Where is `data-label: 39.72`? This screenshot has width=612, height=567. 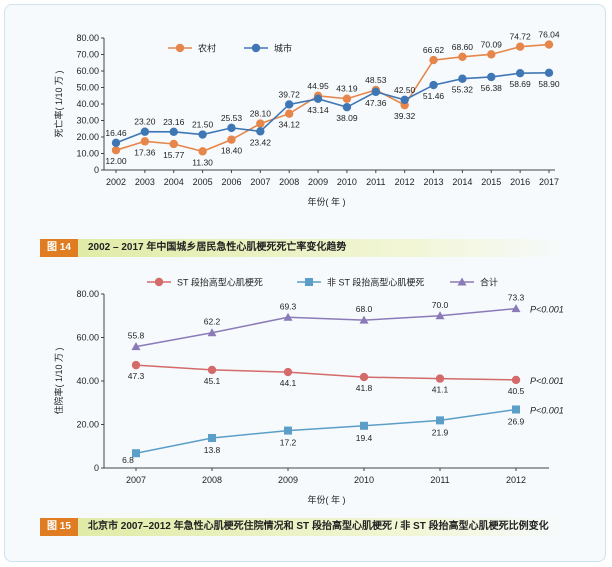
data-label: 39.72 is located at coordinates (290, 94).